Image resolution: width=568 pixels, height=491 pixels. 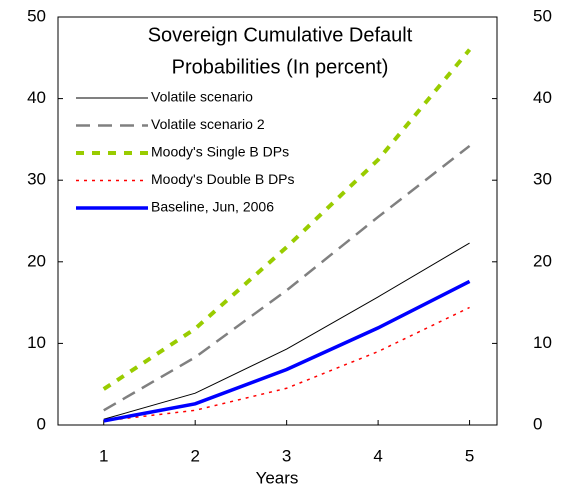 What do you see at coordinates (542, 15) in the screenshot?
I see `y2-tick-label: 50` at bounding box center [542, 15].